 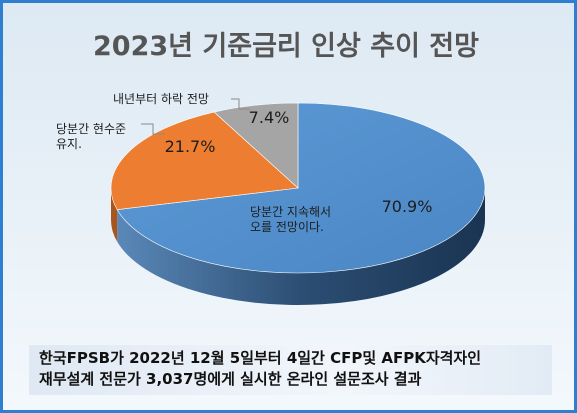 What do you see at coordinates (407, 206) in the screenshot?
I see `data-label-0: 70.9%` at bounding box center [407, 206].